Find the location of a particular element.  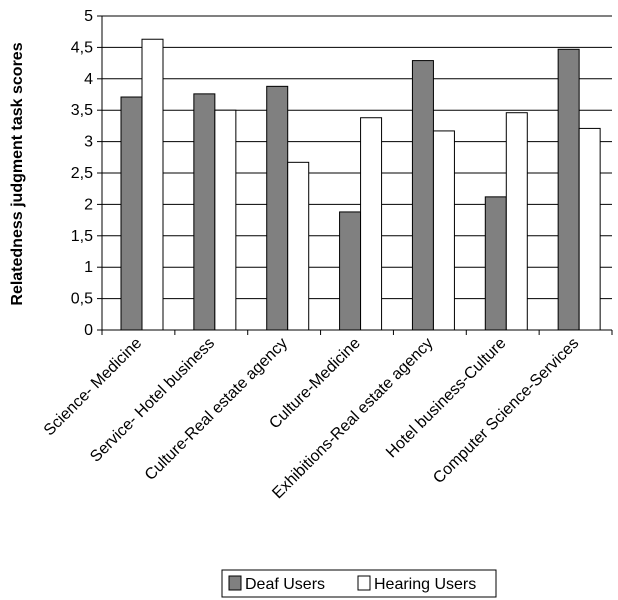

legend: Deaf Users Hearing Users is located at coordinates (359, 583).